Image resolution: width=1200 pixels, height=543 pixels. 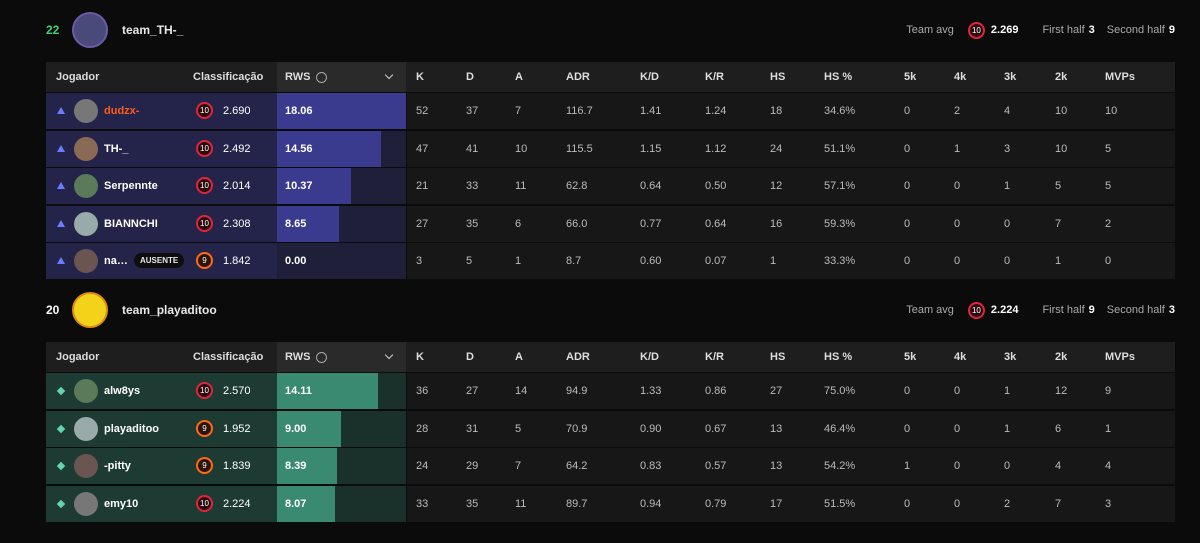 I want to click on stat-value: 1.41, so click(x=651, y=111).